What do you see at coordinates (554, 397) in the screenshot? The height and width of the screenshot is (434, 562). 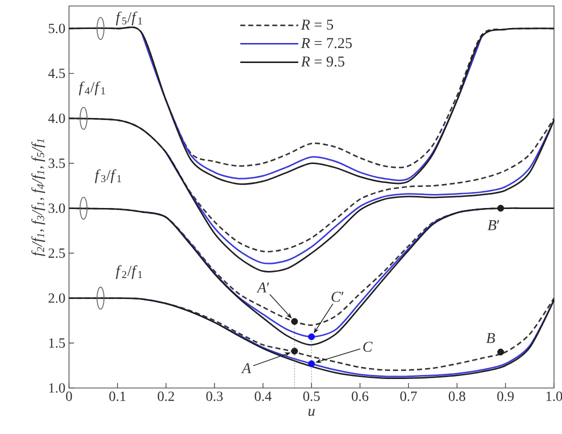 I see `x-tick-label: 1.0` at bounding box center [554, 397].